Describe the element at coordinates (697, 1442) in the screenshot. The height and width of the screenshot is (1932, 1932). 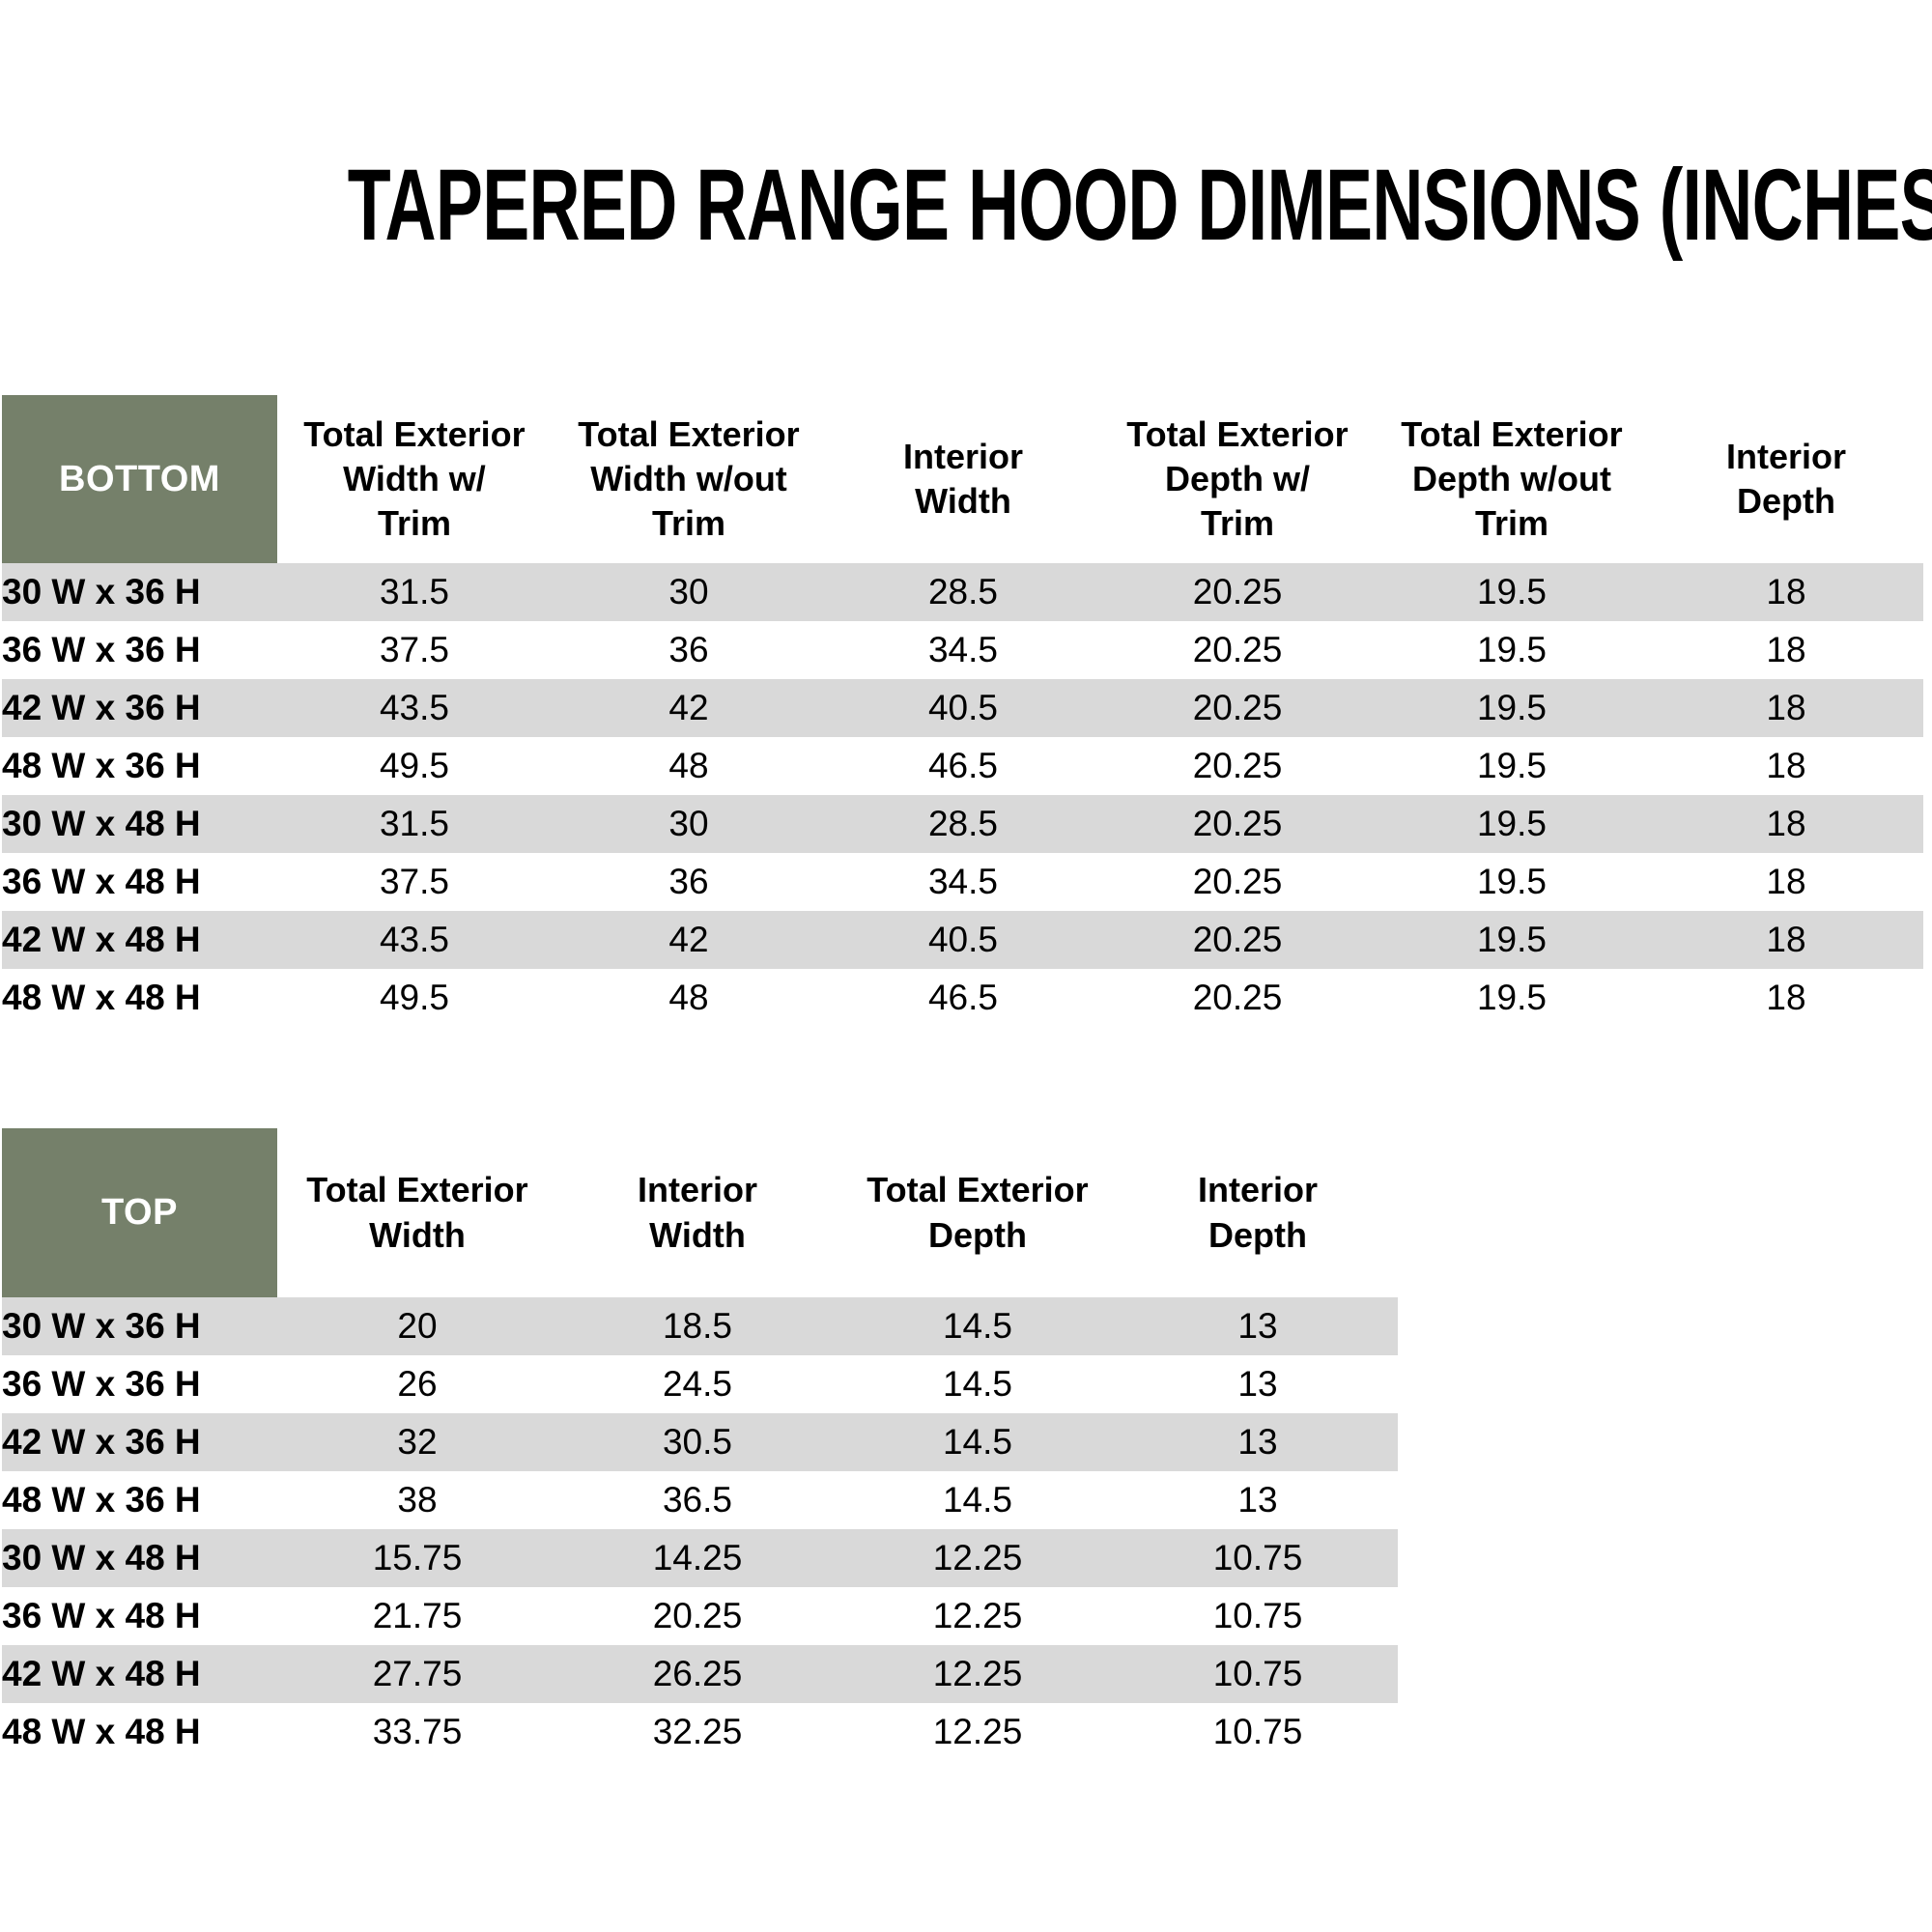
I see `value-cell: 30.5` at that location.